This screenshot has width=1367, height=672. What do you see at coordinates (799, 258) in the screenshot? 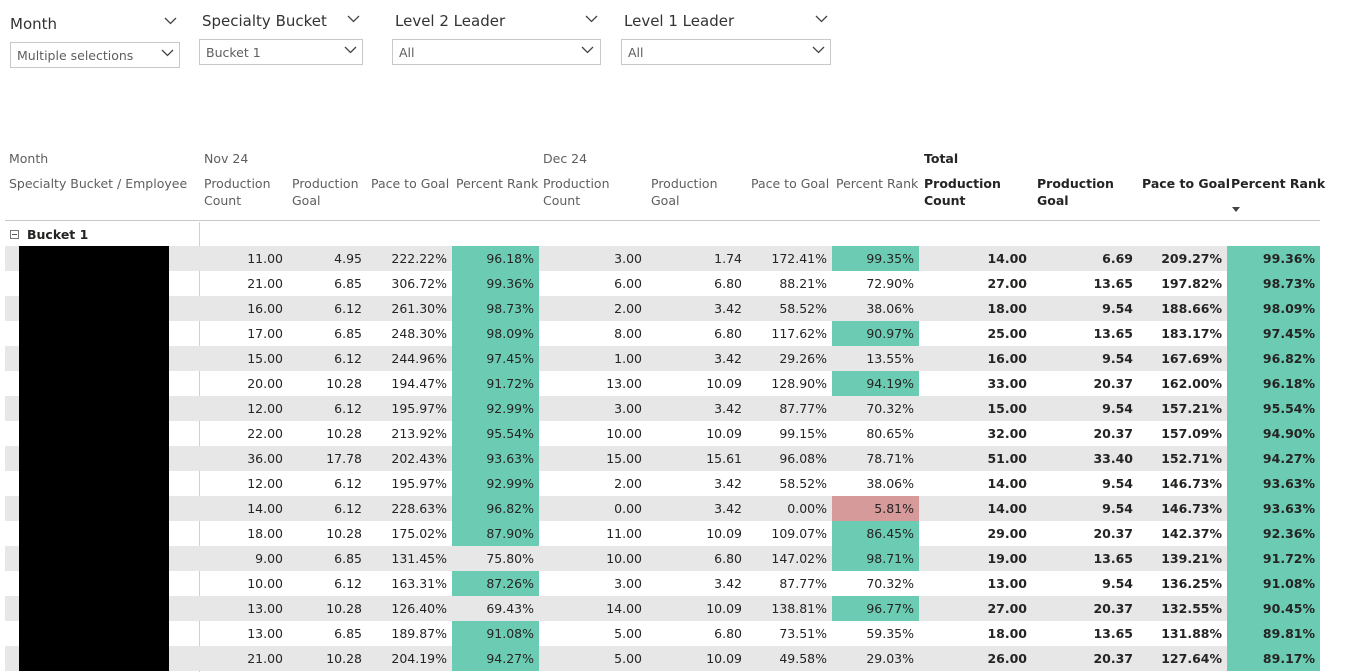
I see `dec-pace-cell: 172.41%` at bounding box center [799, 258].